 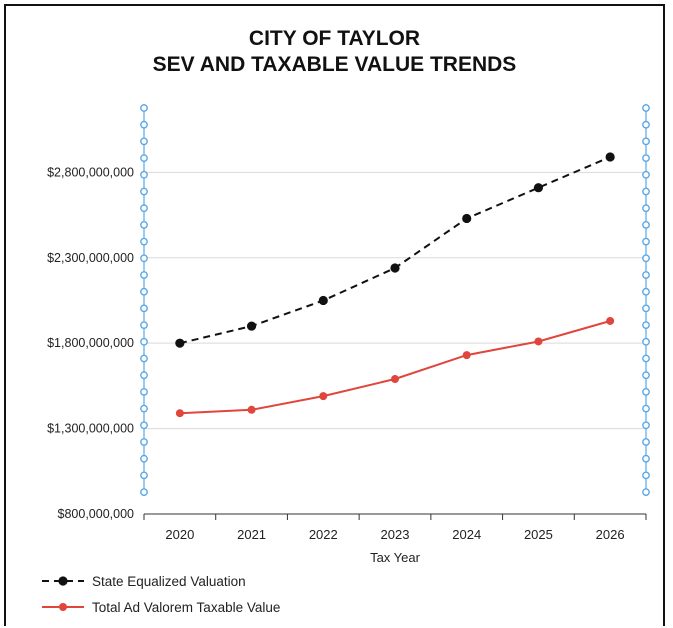 I want to click on x-tick-label: 2024, so click(x=466, y=534).